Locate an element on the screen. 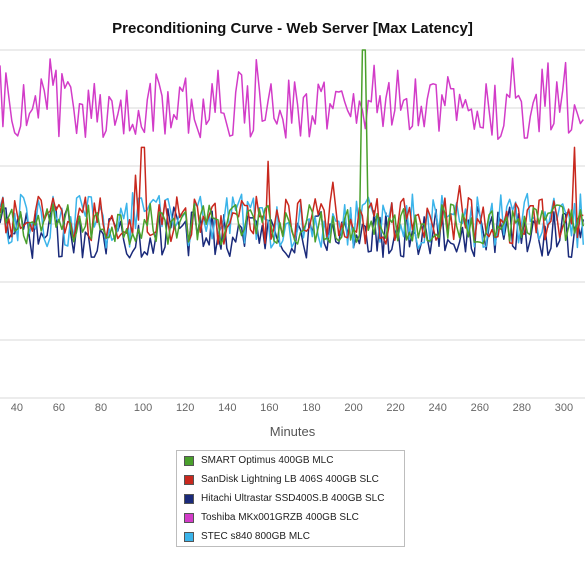 The image size is (585, 568). x-tick-label: 80 is located at coordinates (101, 408).